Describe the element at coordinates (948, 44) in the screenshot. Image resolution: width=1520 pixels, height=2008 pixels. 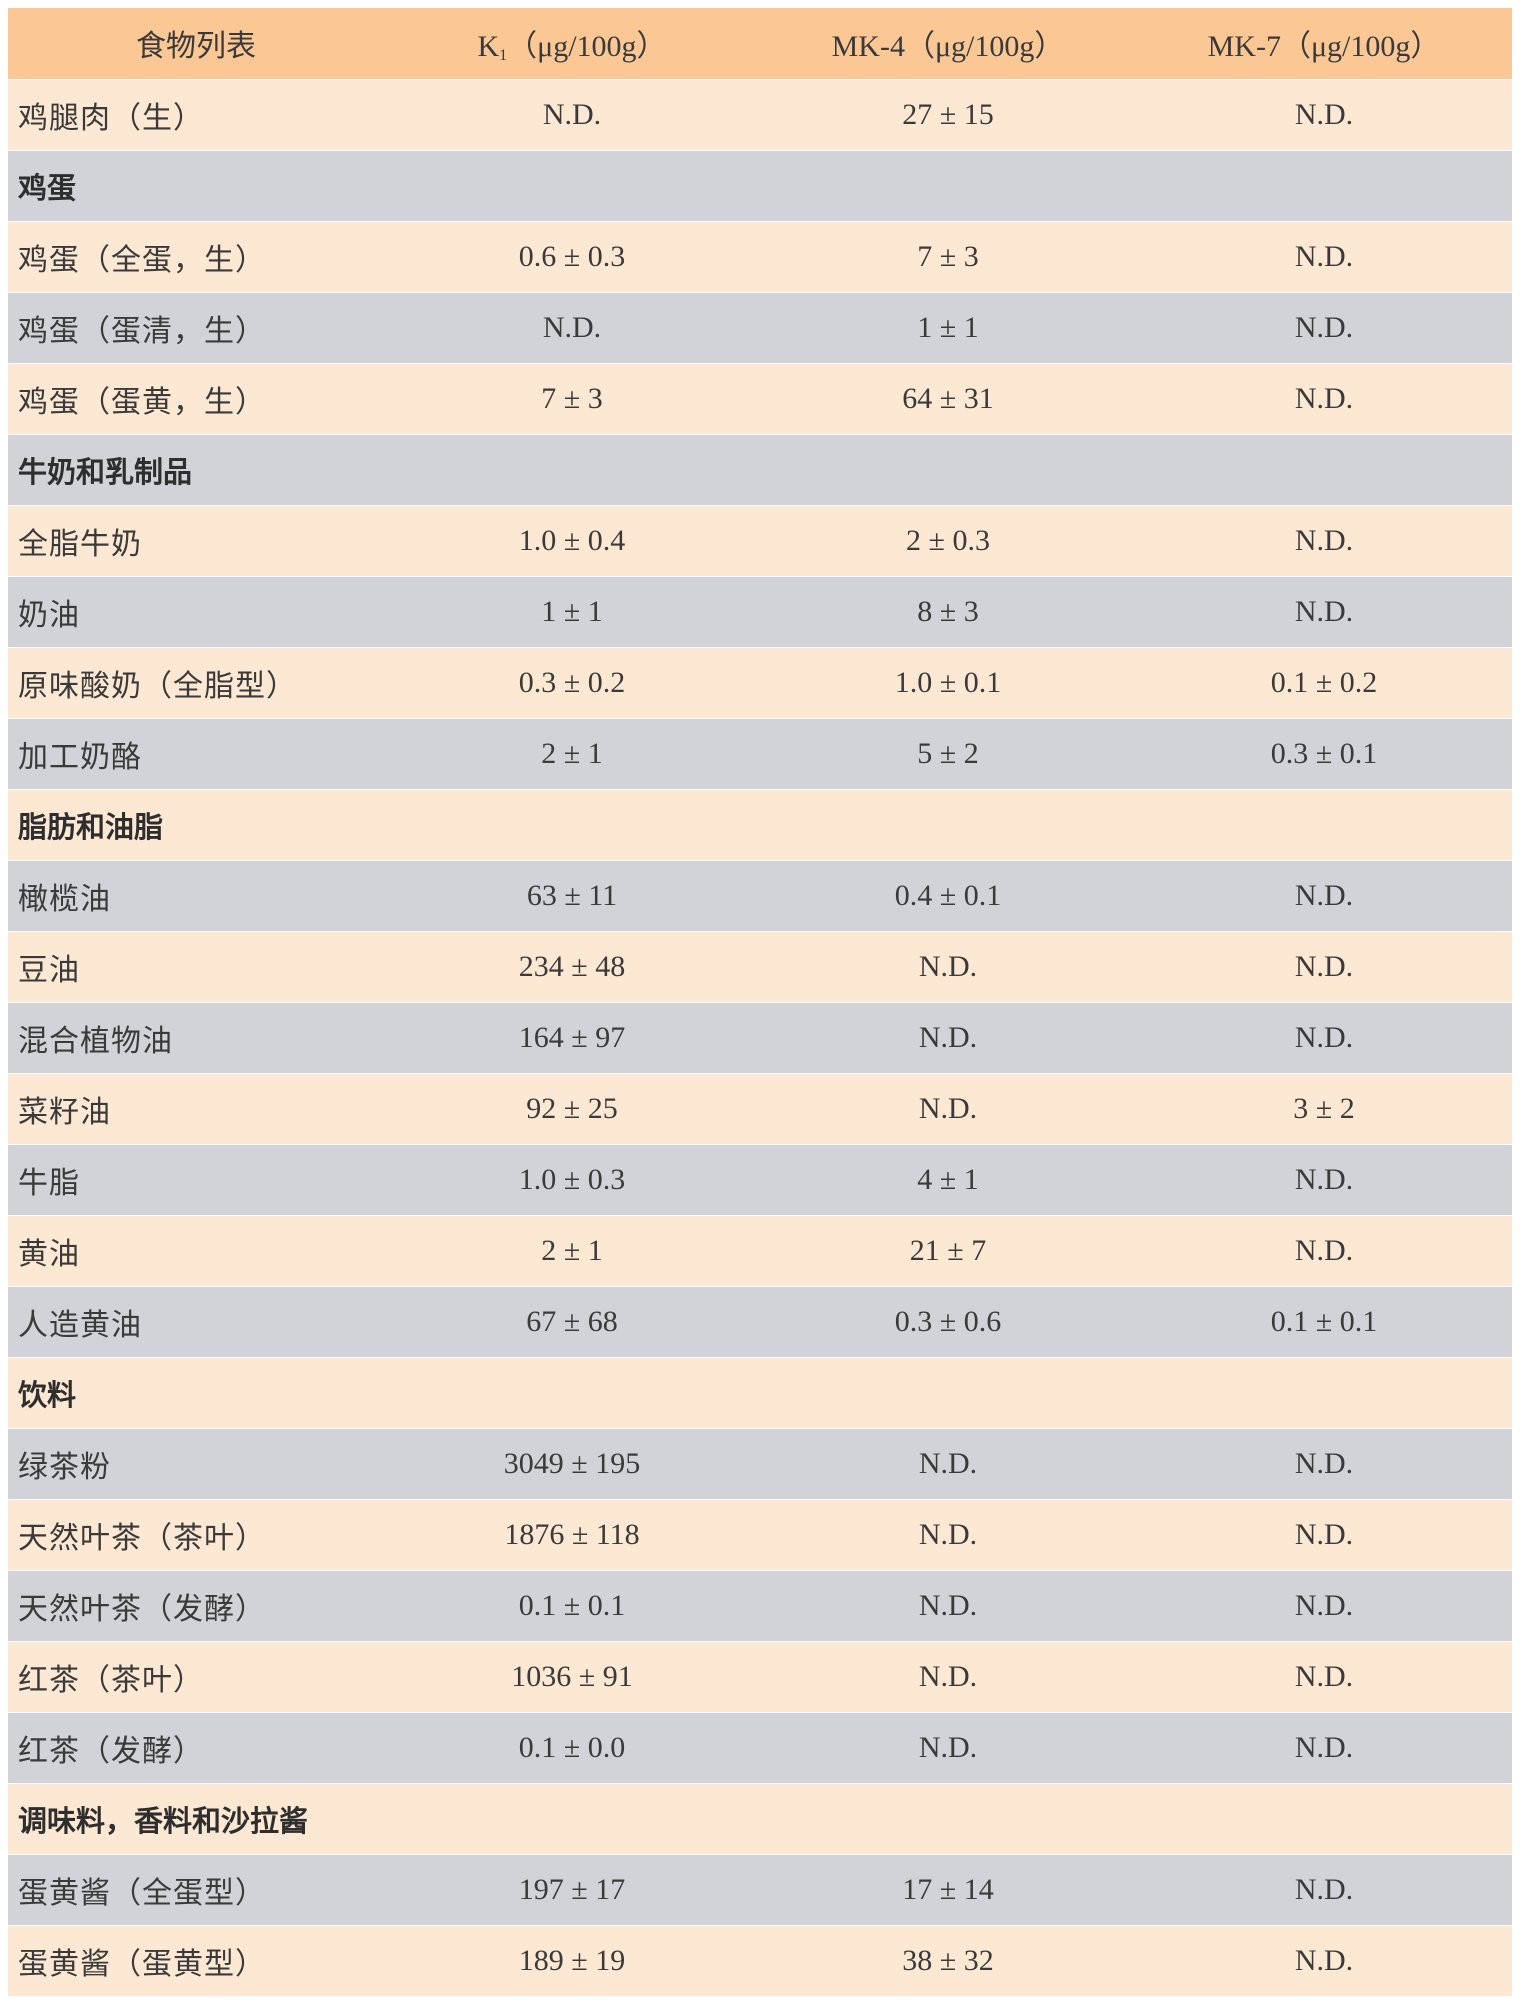
I see `header-mk4: MK-4（μg/100g）` at that location.